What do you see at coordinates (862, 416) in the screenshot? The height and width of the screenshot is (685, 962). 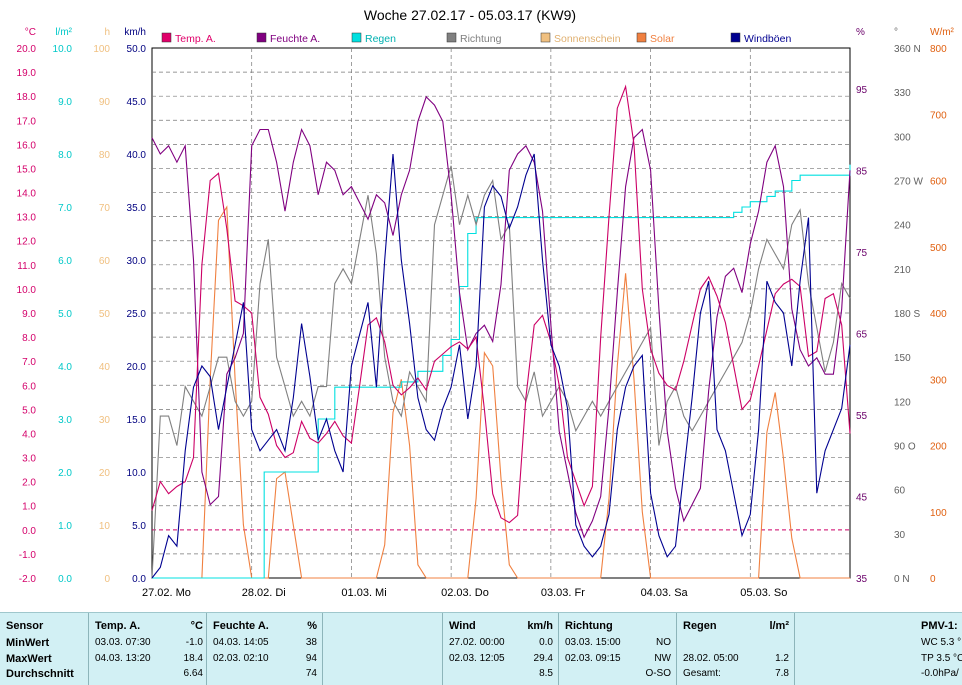 I see `humidity-axis-tick: 55` at bounding box center [862, 416].